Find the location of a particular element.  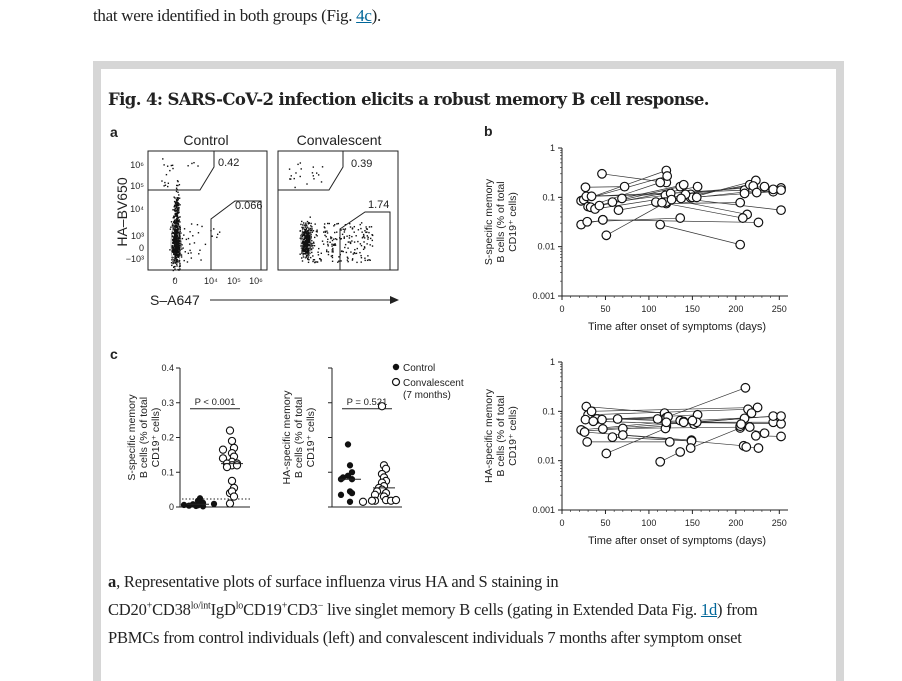

x-tick-label: 0 is located at coordinates (561, 309).